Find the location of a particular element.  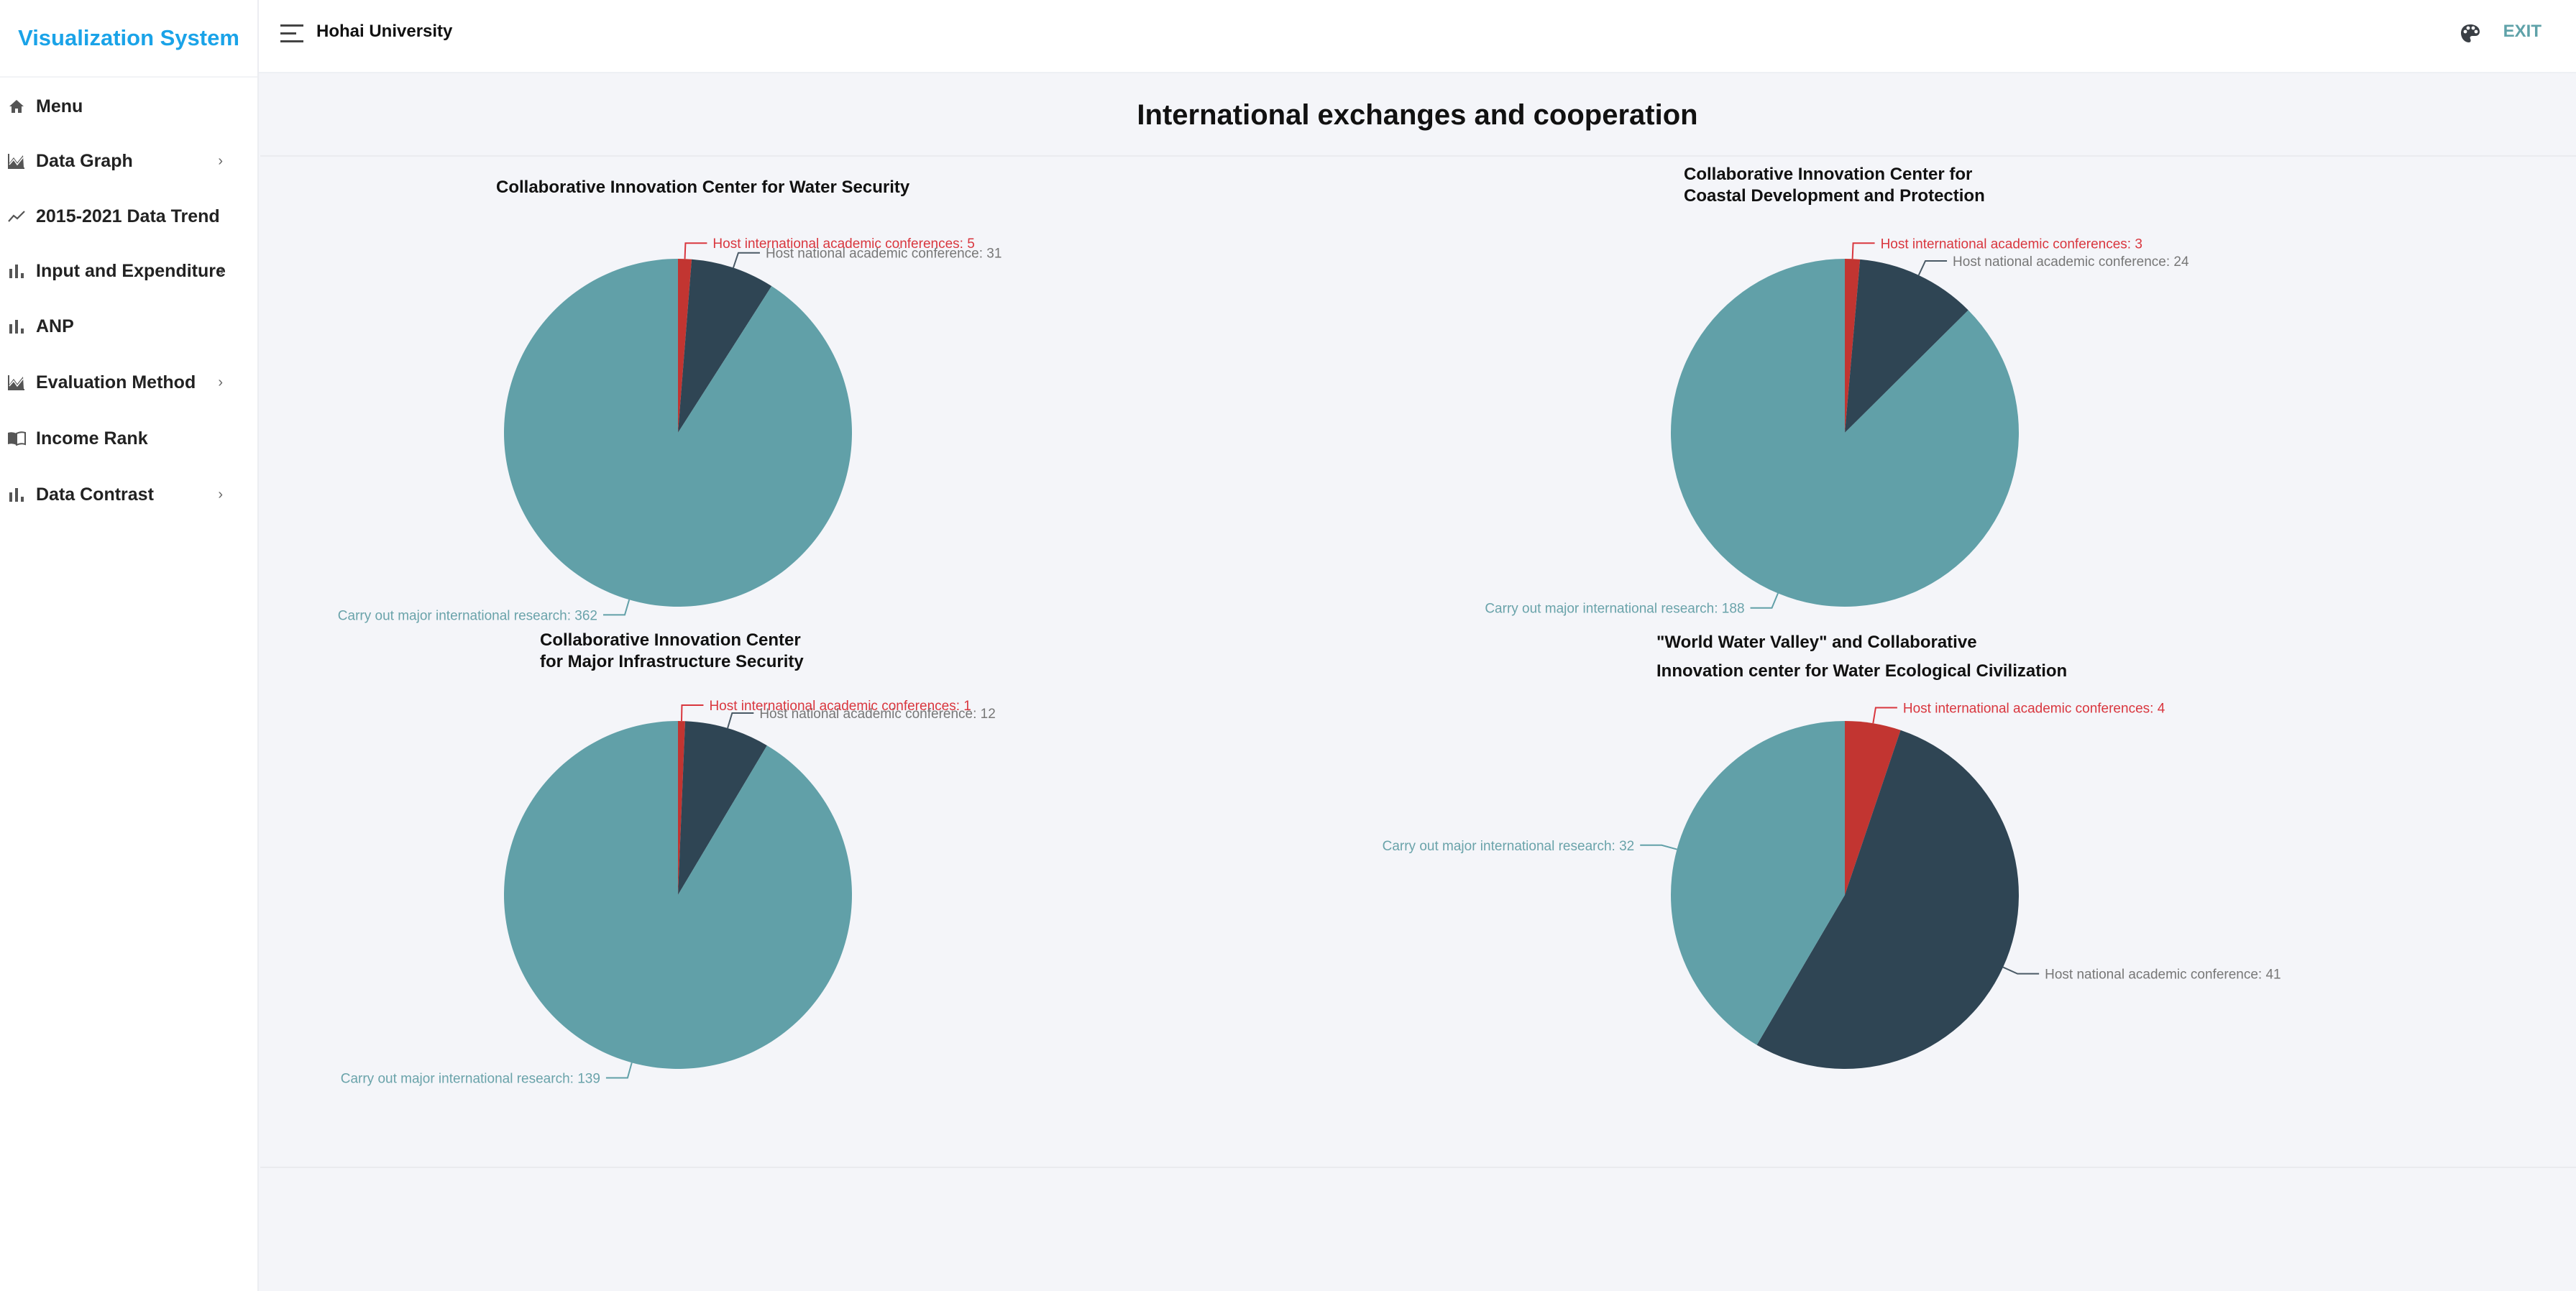

page-title: International exchanges and cooperation is located at coordinates (1417, 115).